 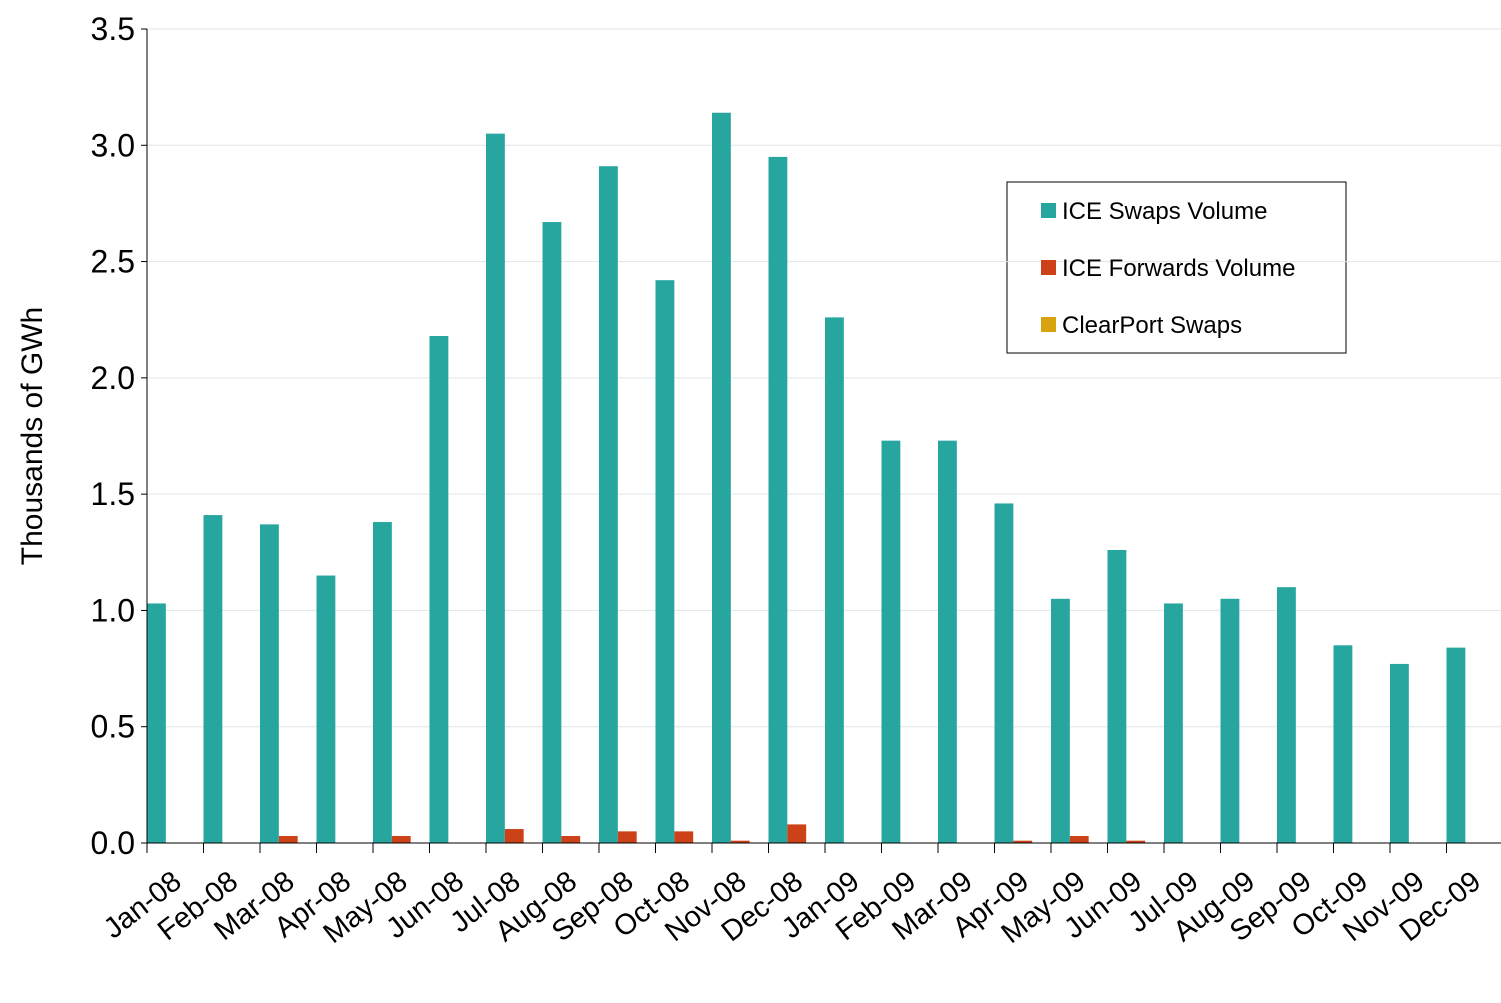 I want to click on y-axis-title: Thousands of GWh, so click(x=32, y=436).